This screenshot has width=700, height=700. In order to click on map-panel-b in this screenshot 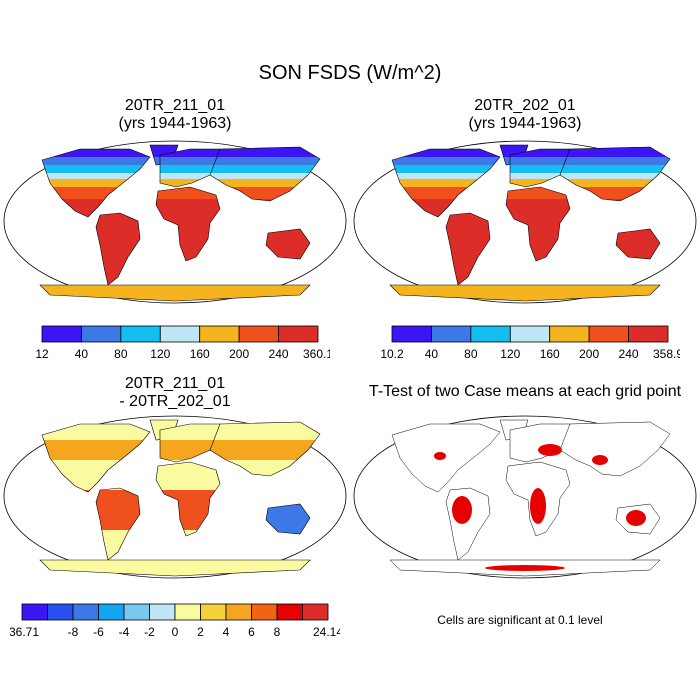, I will do `click(525, 222)`.